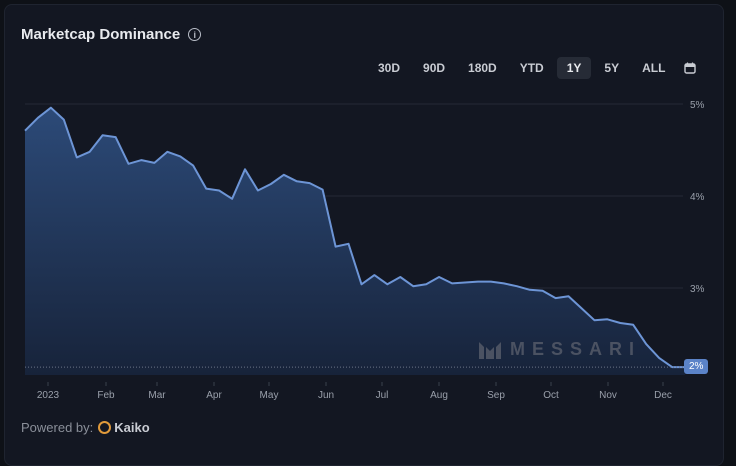  Describe the element at coordinates (101, 34) in the screenshot. I see `chart-title-text: Marketcap Dominance` at that location.